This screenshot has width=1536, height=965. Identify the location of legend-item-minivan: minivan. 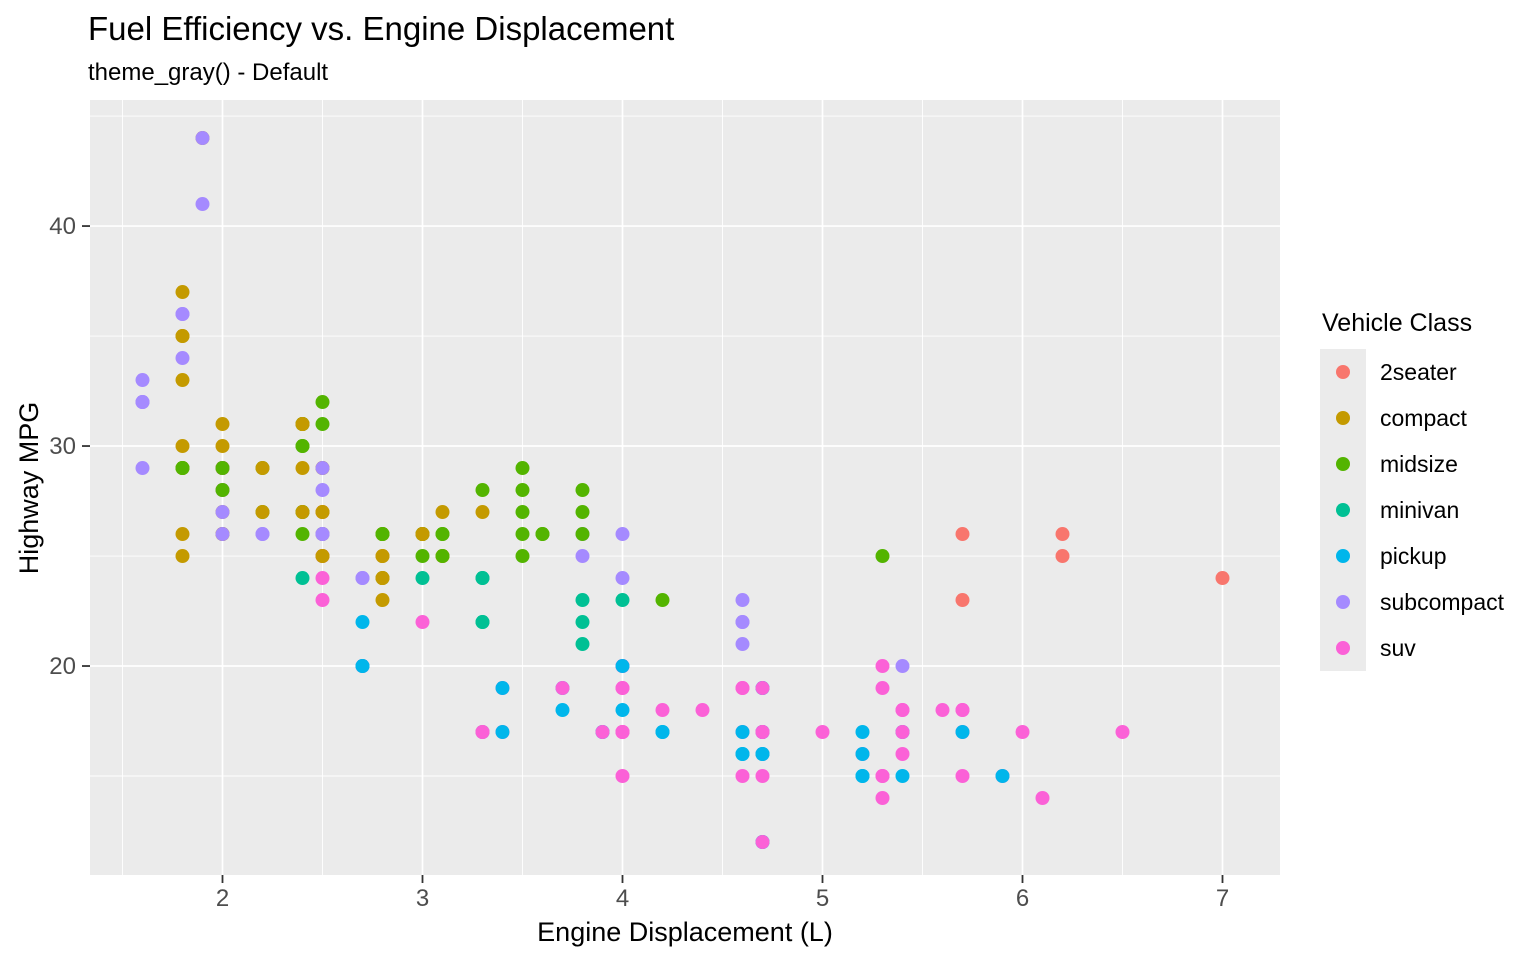
(1397, 510).